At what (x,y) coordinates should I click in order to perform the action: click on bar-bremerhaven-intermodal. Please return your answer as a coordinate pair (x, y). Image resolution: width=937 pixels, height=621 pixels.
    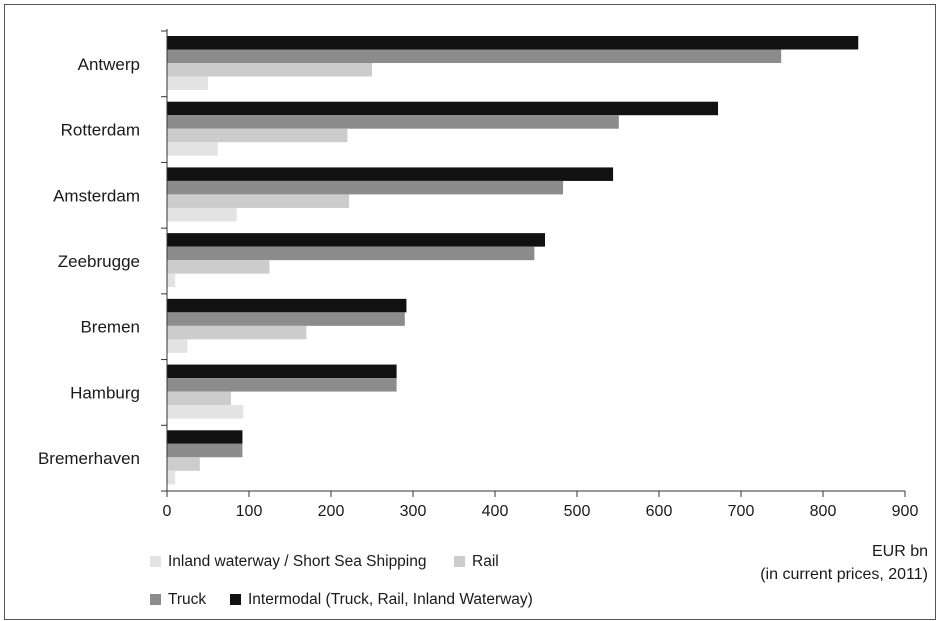
    Looking at the image, I should click on (205, 437).